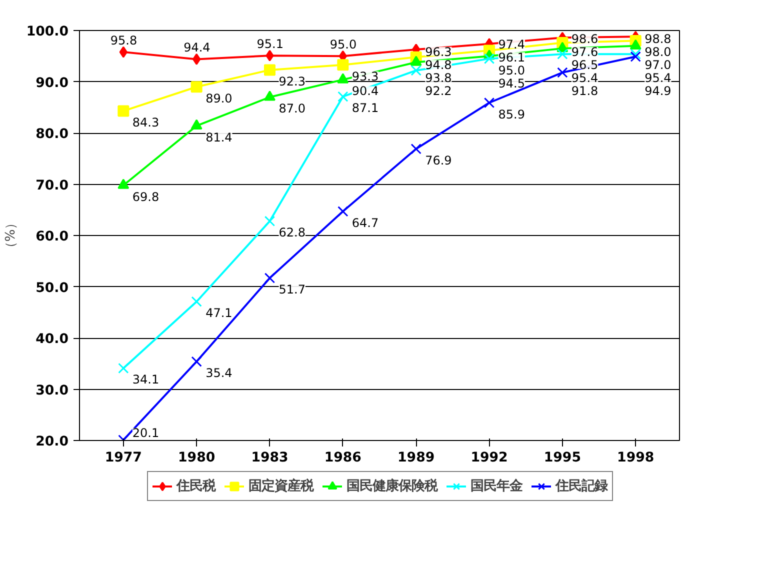  I want to click on data-label: 94.5, so click(511, 83).